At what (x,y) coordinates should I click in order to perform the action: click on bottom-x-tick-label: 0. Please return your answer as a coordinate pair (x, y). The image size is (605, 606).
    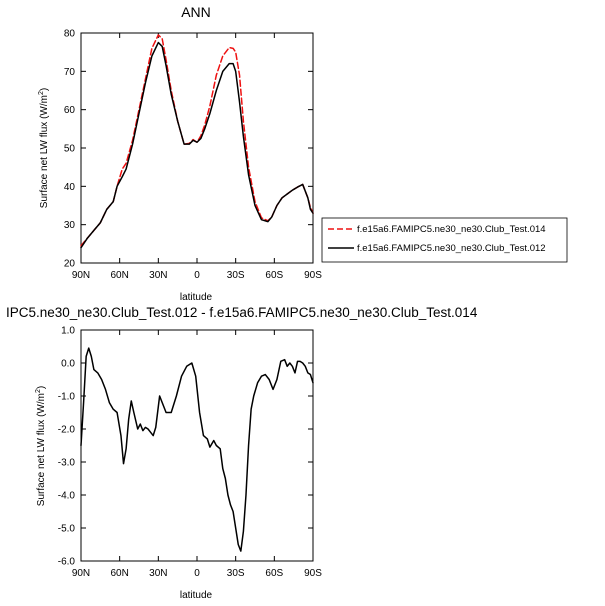
    Looking at the image, I should click on (197, 573).